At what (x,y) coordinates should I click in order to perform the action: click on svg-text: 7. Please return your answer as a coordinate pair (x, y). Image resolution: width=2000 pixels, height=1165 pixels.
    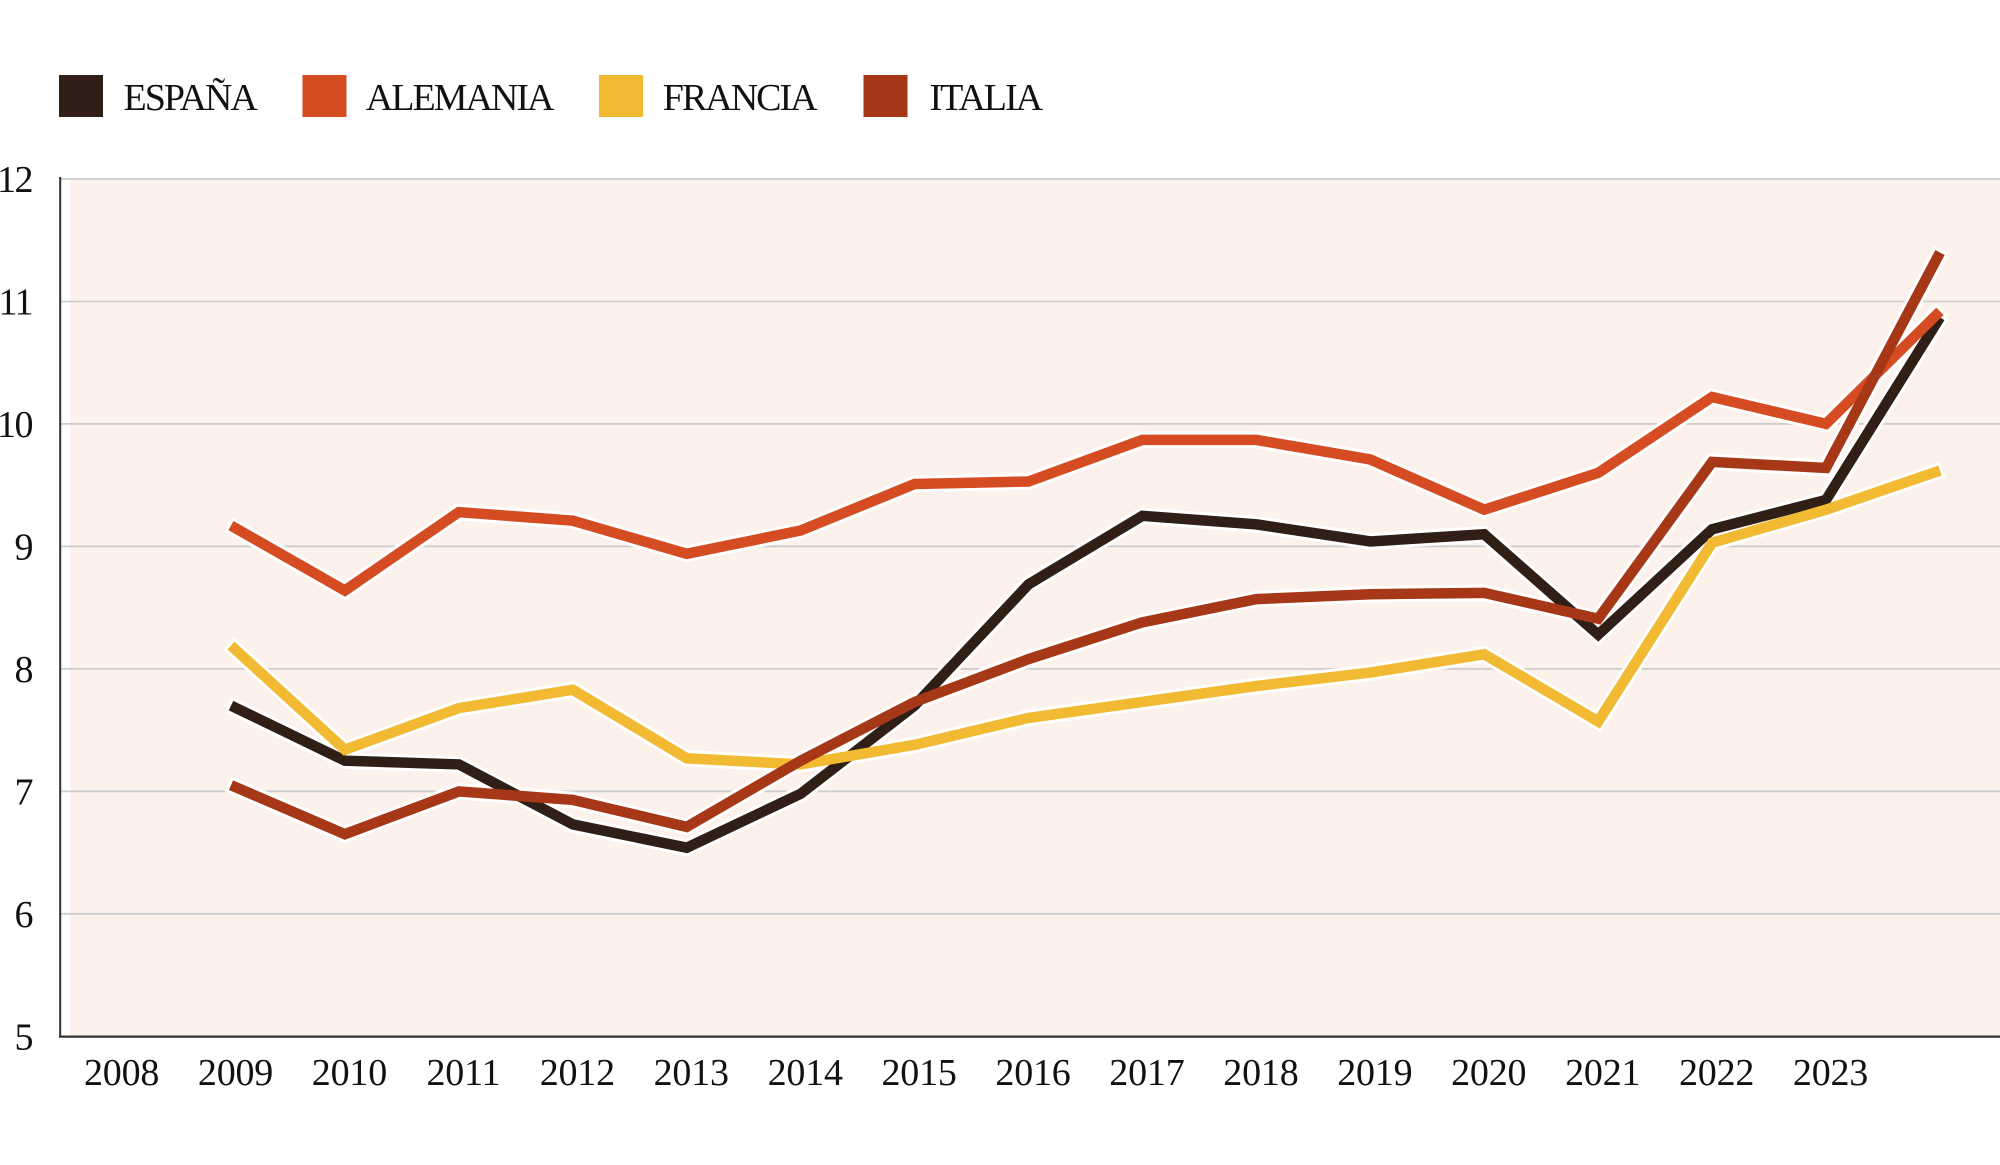
    Looking at the image, I should click on (24, 792).